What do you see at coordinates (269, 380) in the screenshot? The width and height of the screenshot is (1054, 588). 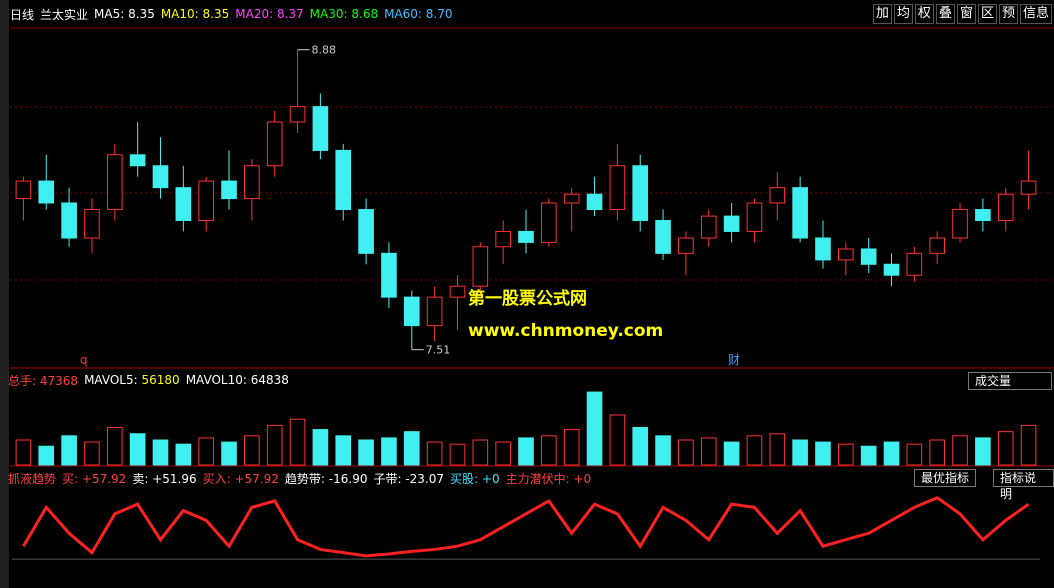 I see `vol-value: 64838` at bounding box center [269, 380].